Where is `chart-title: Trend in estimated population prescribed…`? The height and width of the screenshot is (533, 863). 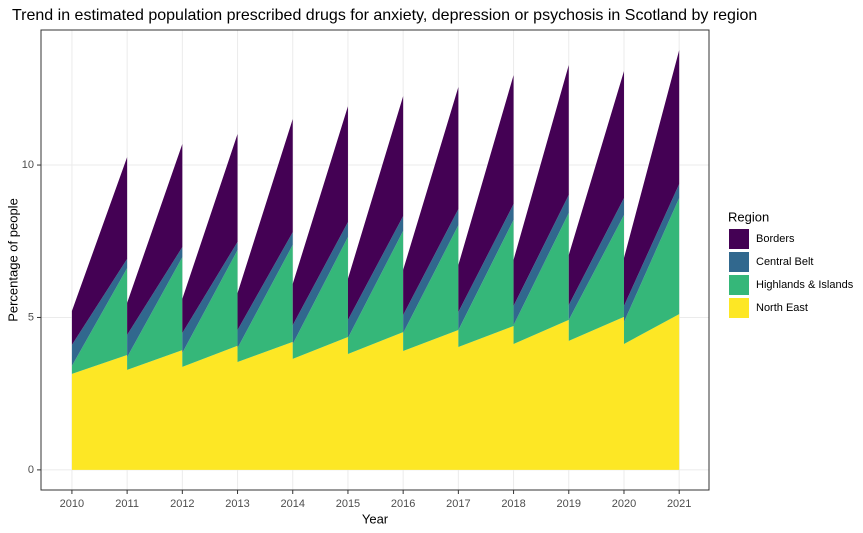 chart-title: Trend in estimated population prescribed… is located at coordinates (384, 15).